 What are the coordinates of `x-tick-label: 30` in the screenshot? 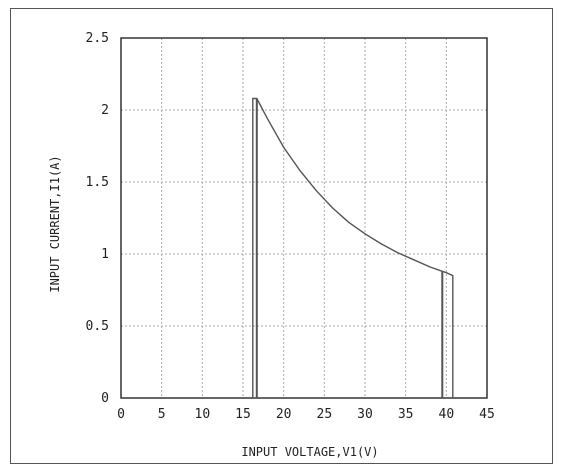 It's located at (365, 414).